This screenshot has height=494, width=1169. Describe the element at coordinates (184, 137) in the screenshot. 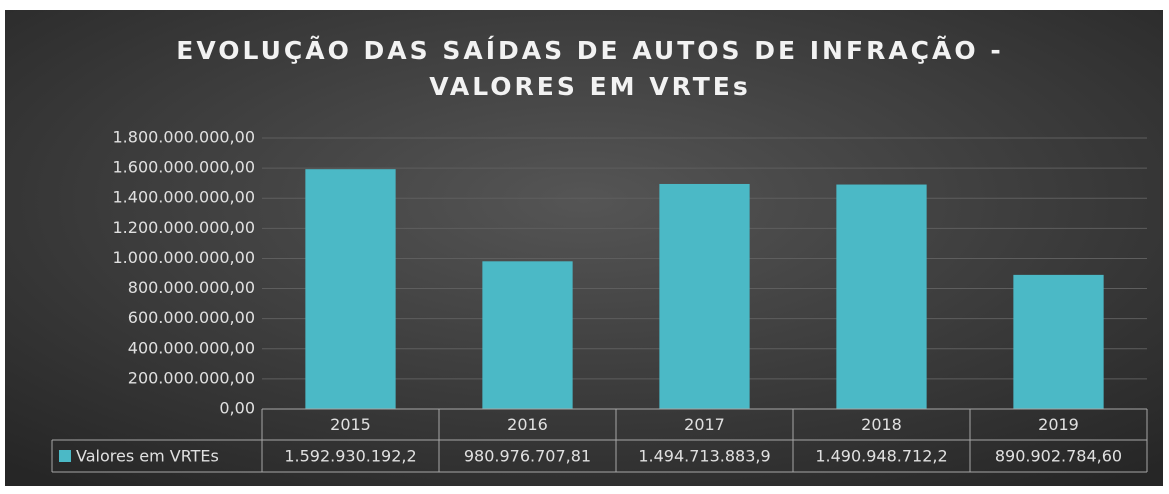

I see `y-tick-label: 1.800.000.000,00` at that location.